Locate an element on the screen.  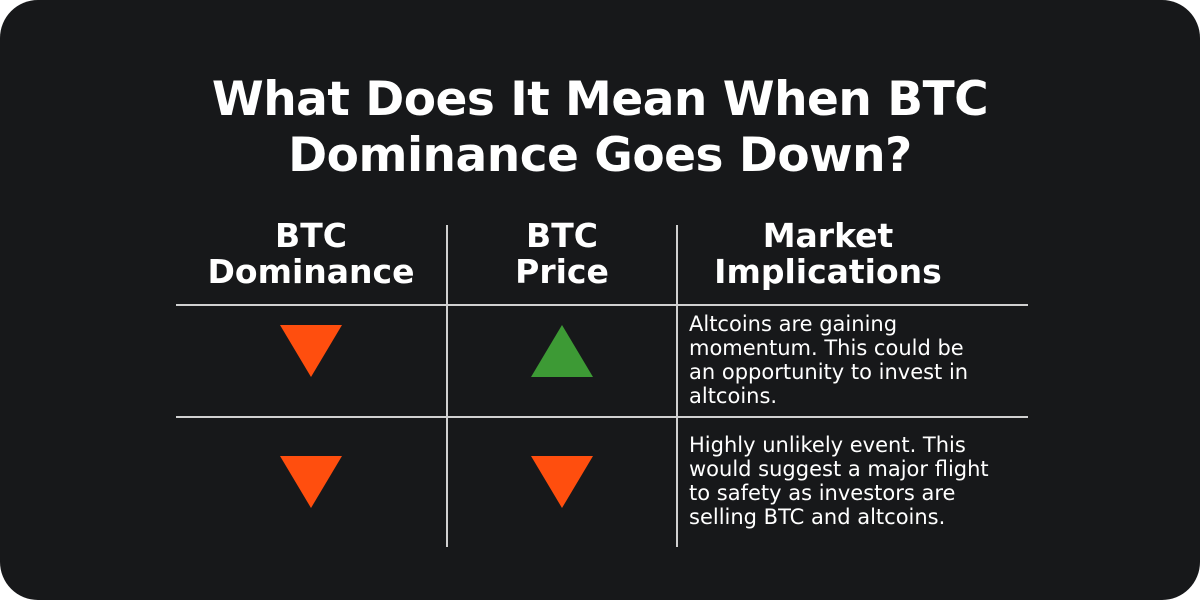
header-line: Market is located at coordinates (828, 235).